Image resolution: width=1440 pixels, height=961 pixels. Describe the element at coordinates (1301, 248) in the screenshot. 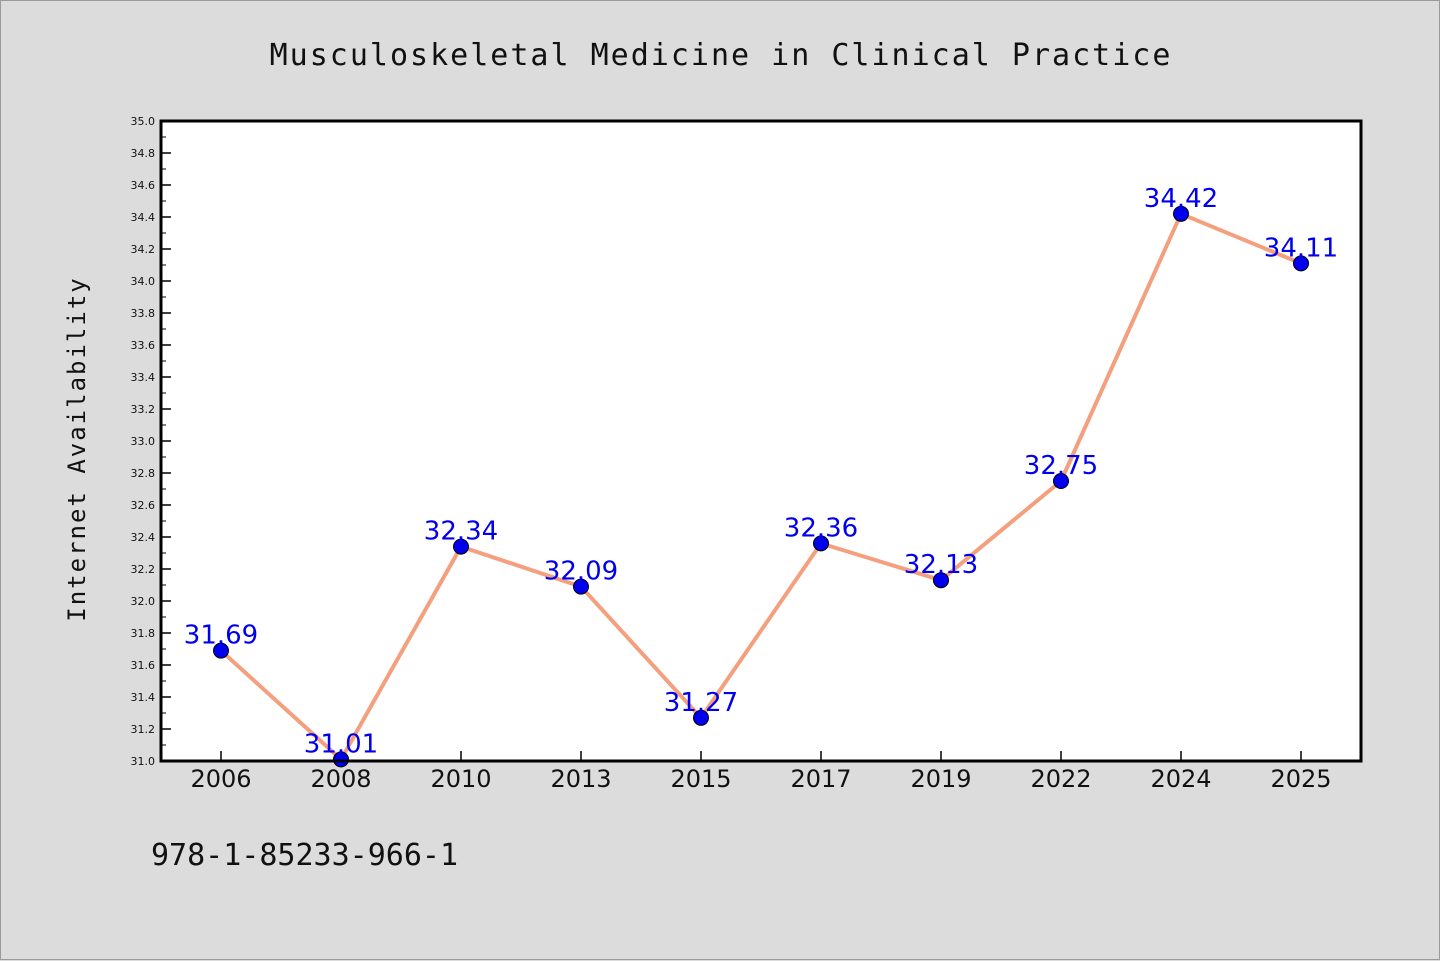

I see `data-label: 34.11` at that location.